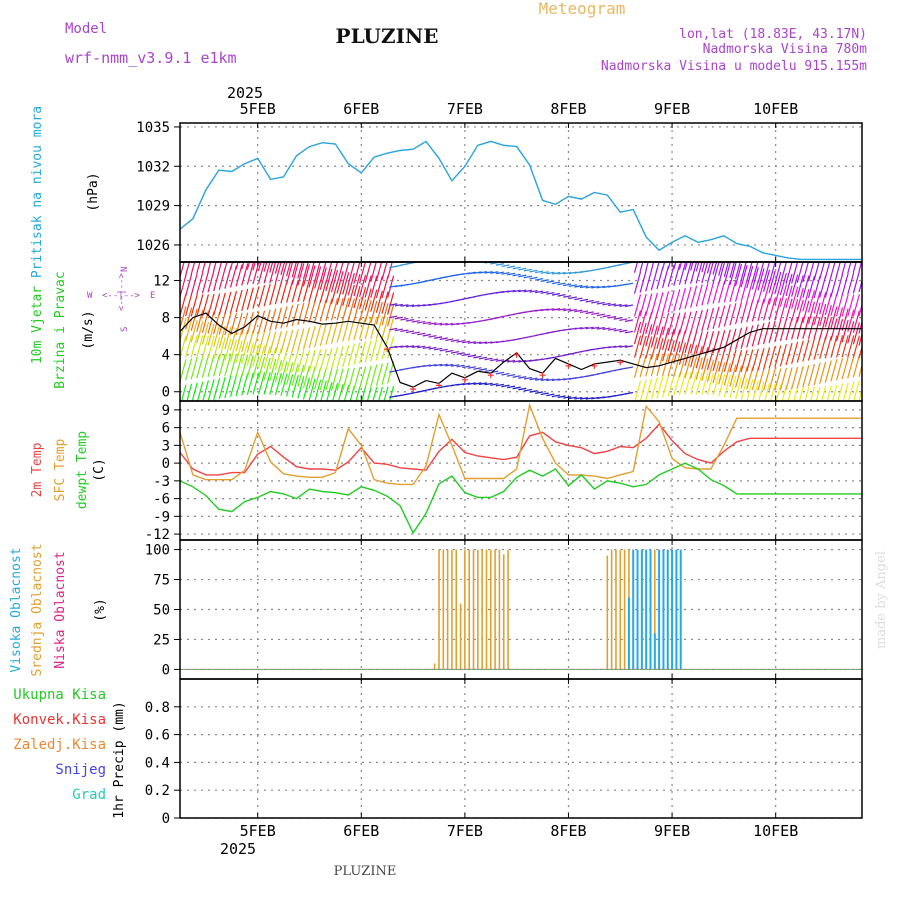 Image resolution: width=900 pixels, height=900 pixels. I want to click on cloud-frame, so click(521, 609).